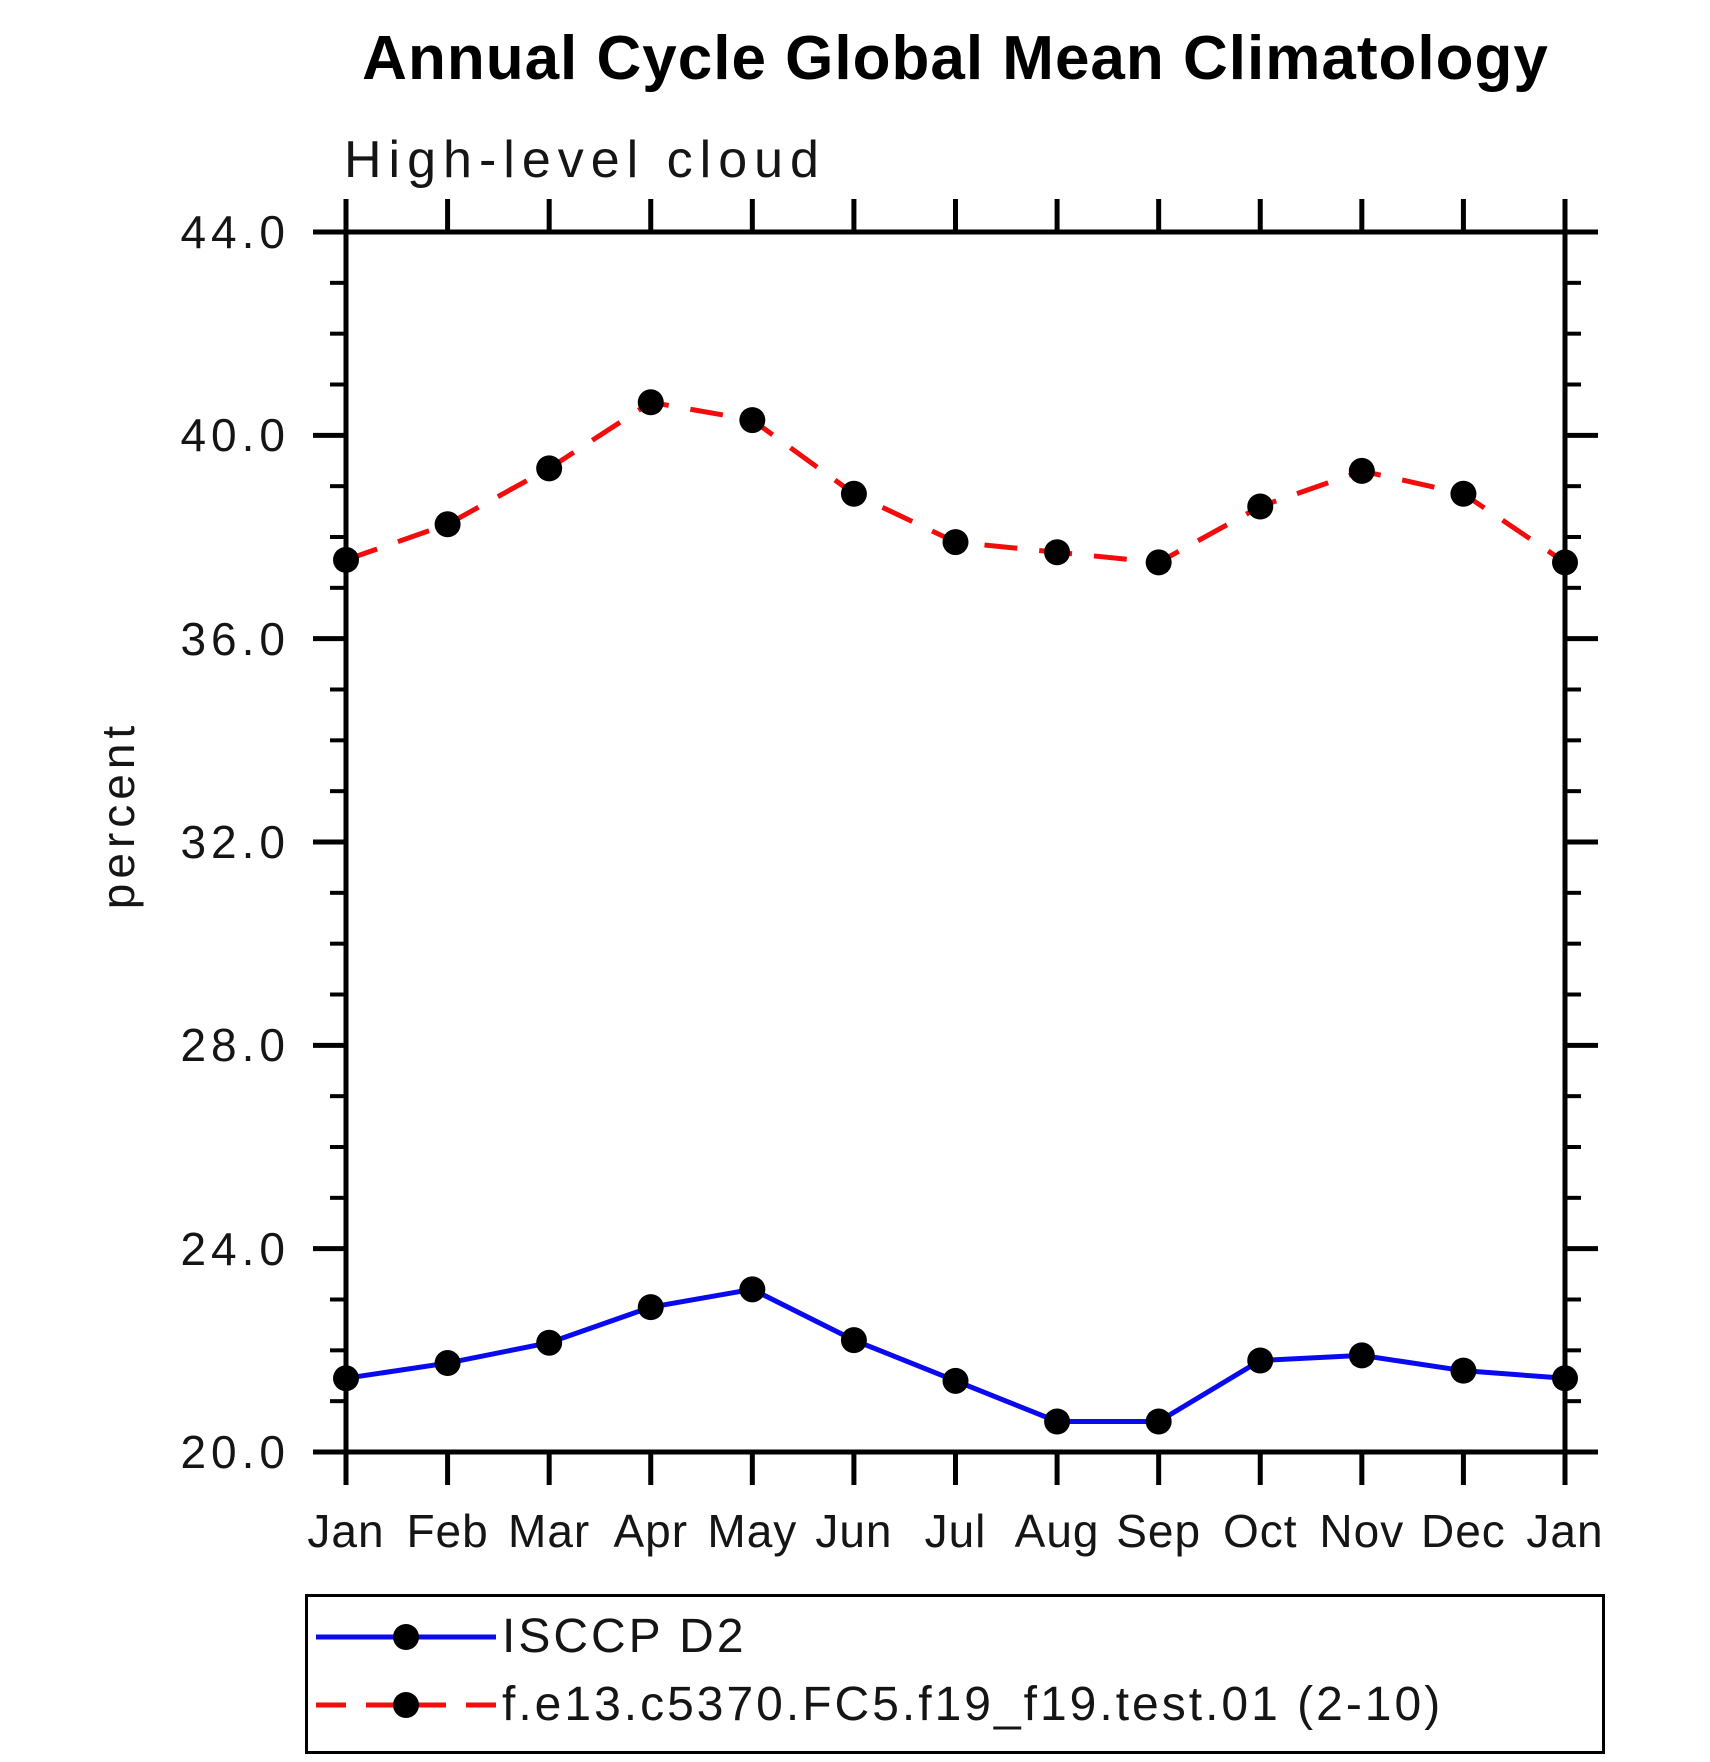  Describe the element at coordinates (235, 435) in the screenshot. I see `y-tick-label: 40.0` at that location.